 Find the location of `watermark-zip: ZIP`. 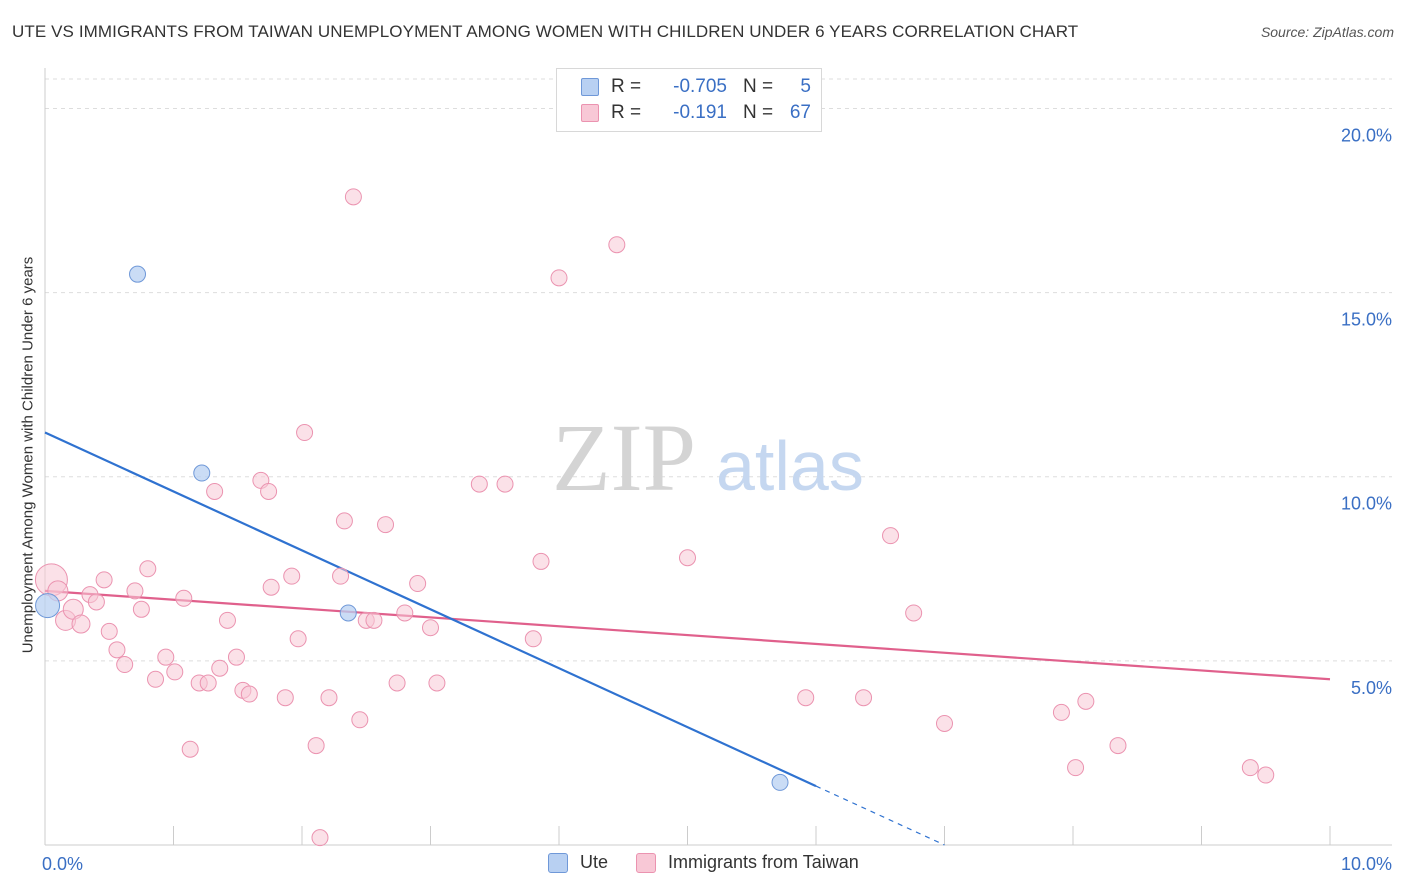

watermark-zip: ZIP is located at coordinates (624, 457).